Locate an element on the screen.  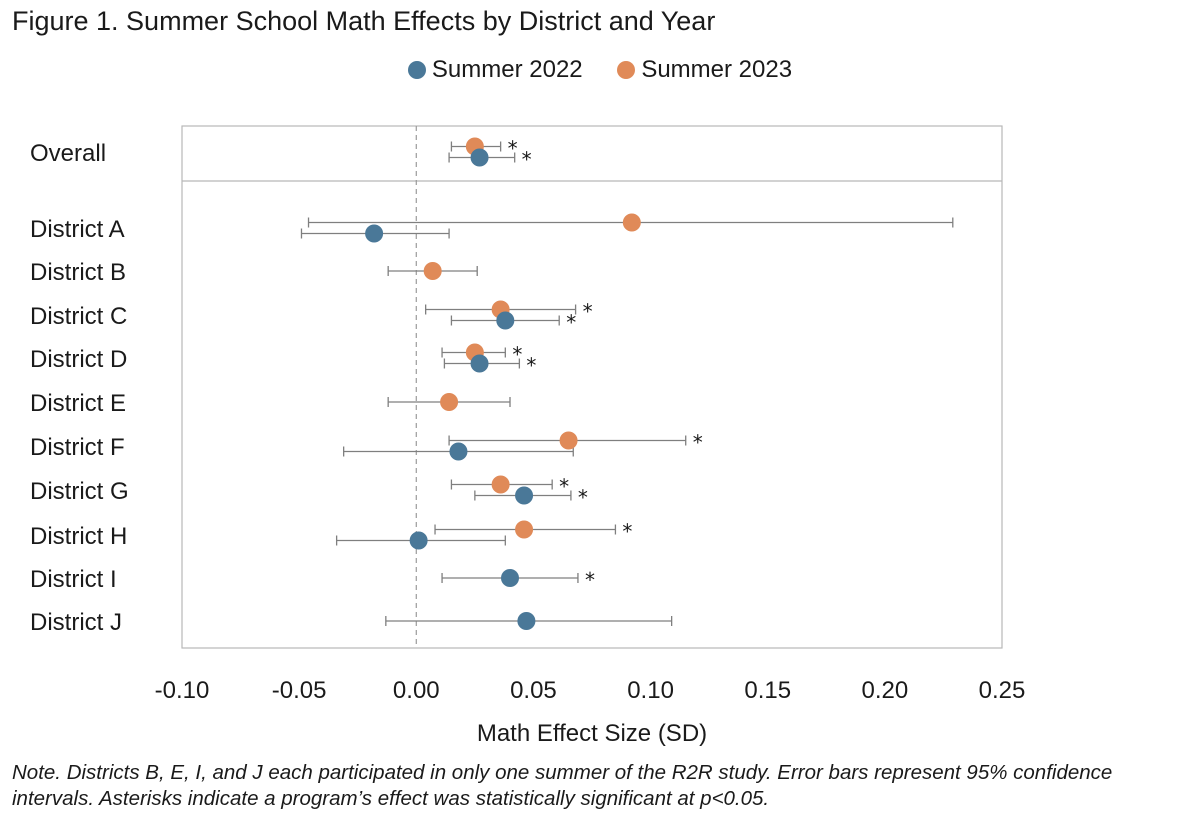
category-label-district-h: District H is located at coordinates (78, 536).